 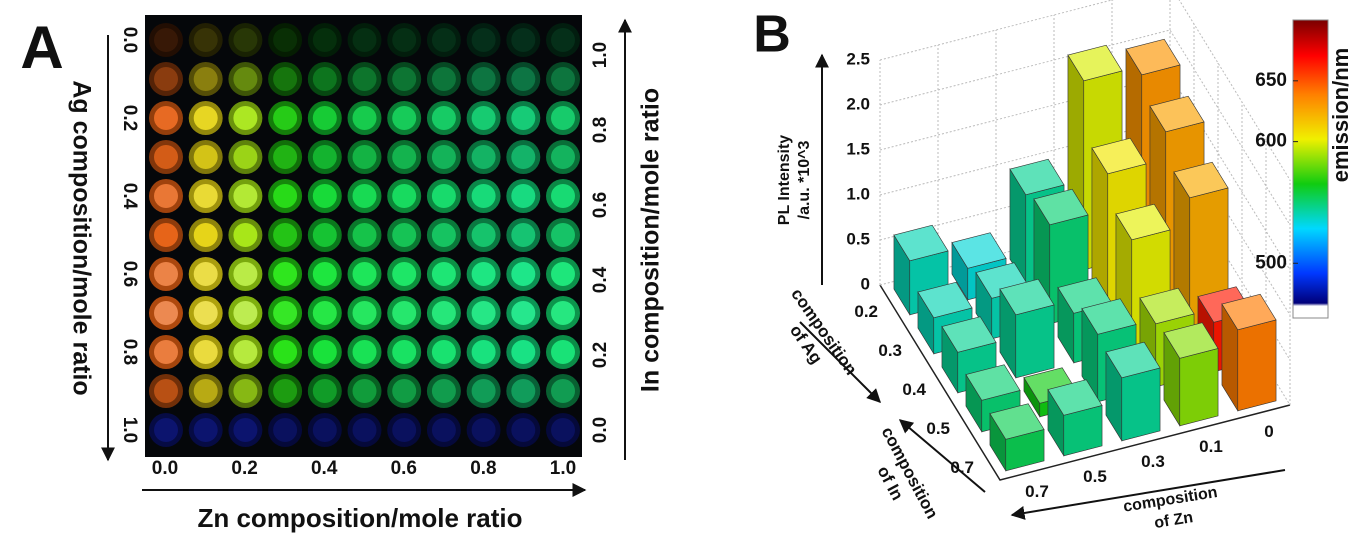 What do you see at coordinates (858, 193) in the screenshot?
I see `z-tick-label: 1.0` at bounding box center [858, 193].